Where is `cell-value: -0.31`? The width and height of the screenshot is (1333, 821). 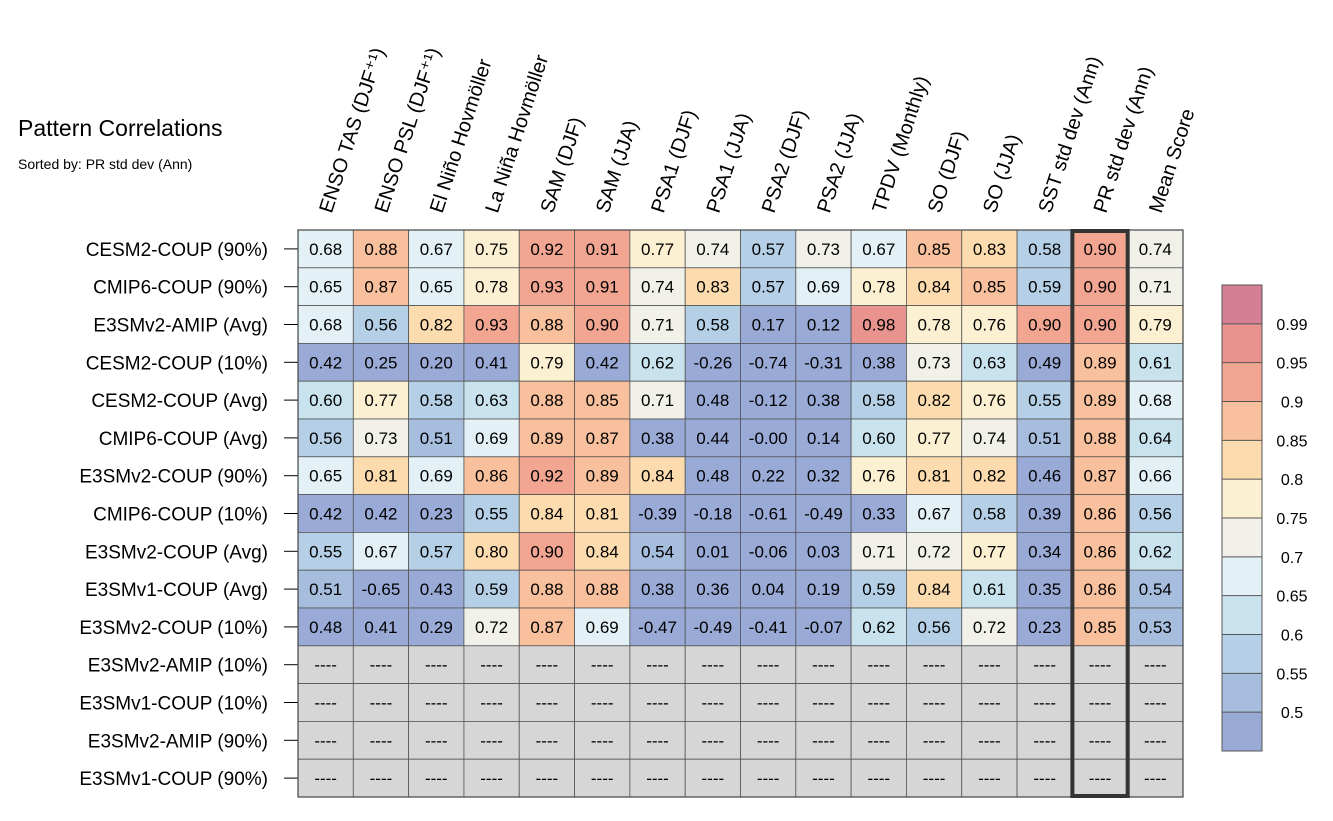
cell-value: -0.31 is located at coordinates (823, 362).